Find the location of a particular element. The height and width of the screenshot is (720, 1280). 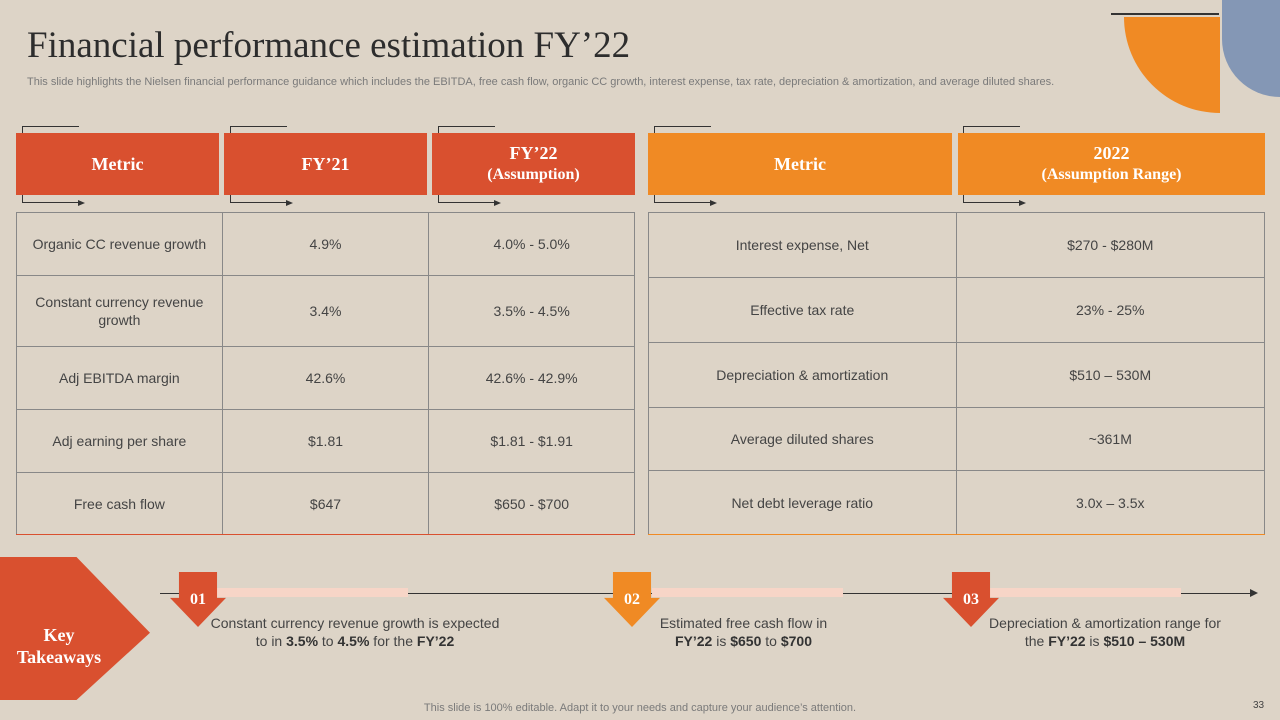

header-label: 2022 is located at coordinates (1111, 153).